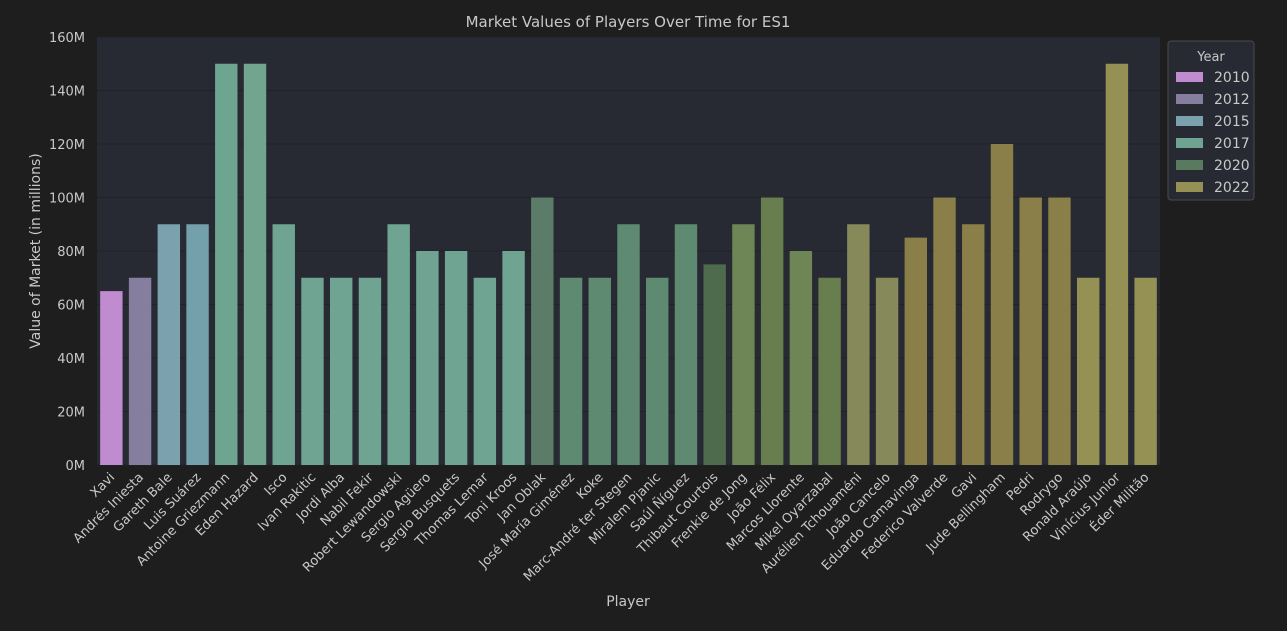  Describe the element at coordinates (628, 602) in the screenshot. I see `x-axis-label: Player` at that location.